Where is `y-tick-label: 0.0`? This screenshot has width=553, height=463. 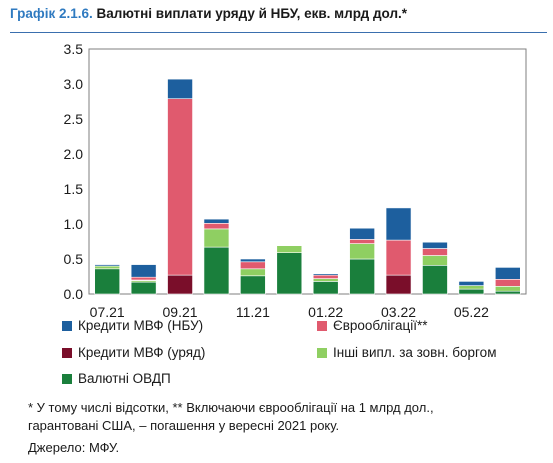
y-tick-label: 0.0 is located at coordinates (74, 294).